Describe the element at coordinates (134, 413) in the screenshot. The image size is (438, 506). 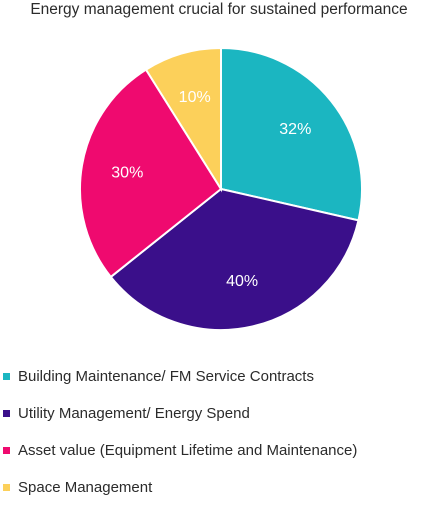
I see `legend-label: Utility Management/ Energy Spend` at that location.